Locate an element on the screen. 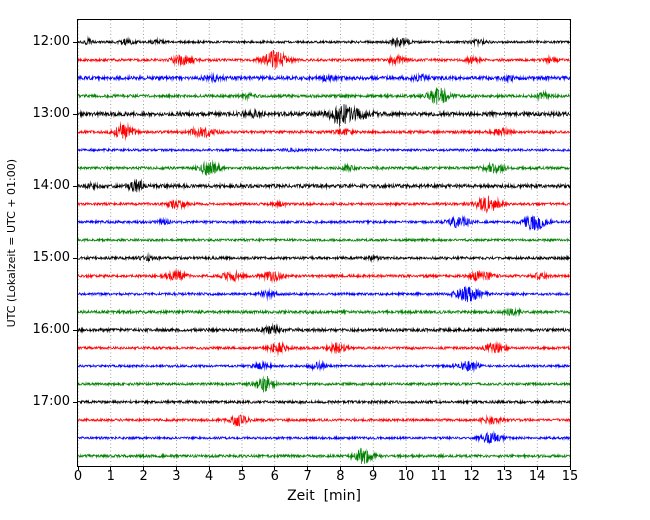 This screenshot has height=520, width=650. x-tick-label: 4 is located at coordinates (209, 476).